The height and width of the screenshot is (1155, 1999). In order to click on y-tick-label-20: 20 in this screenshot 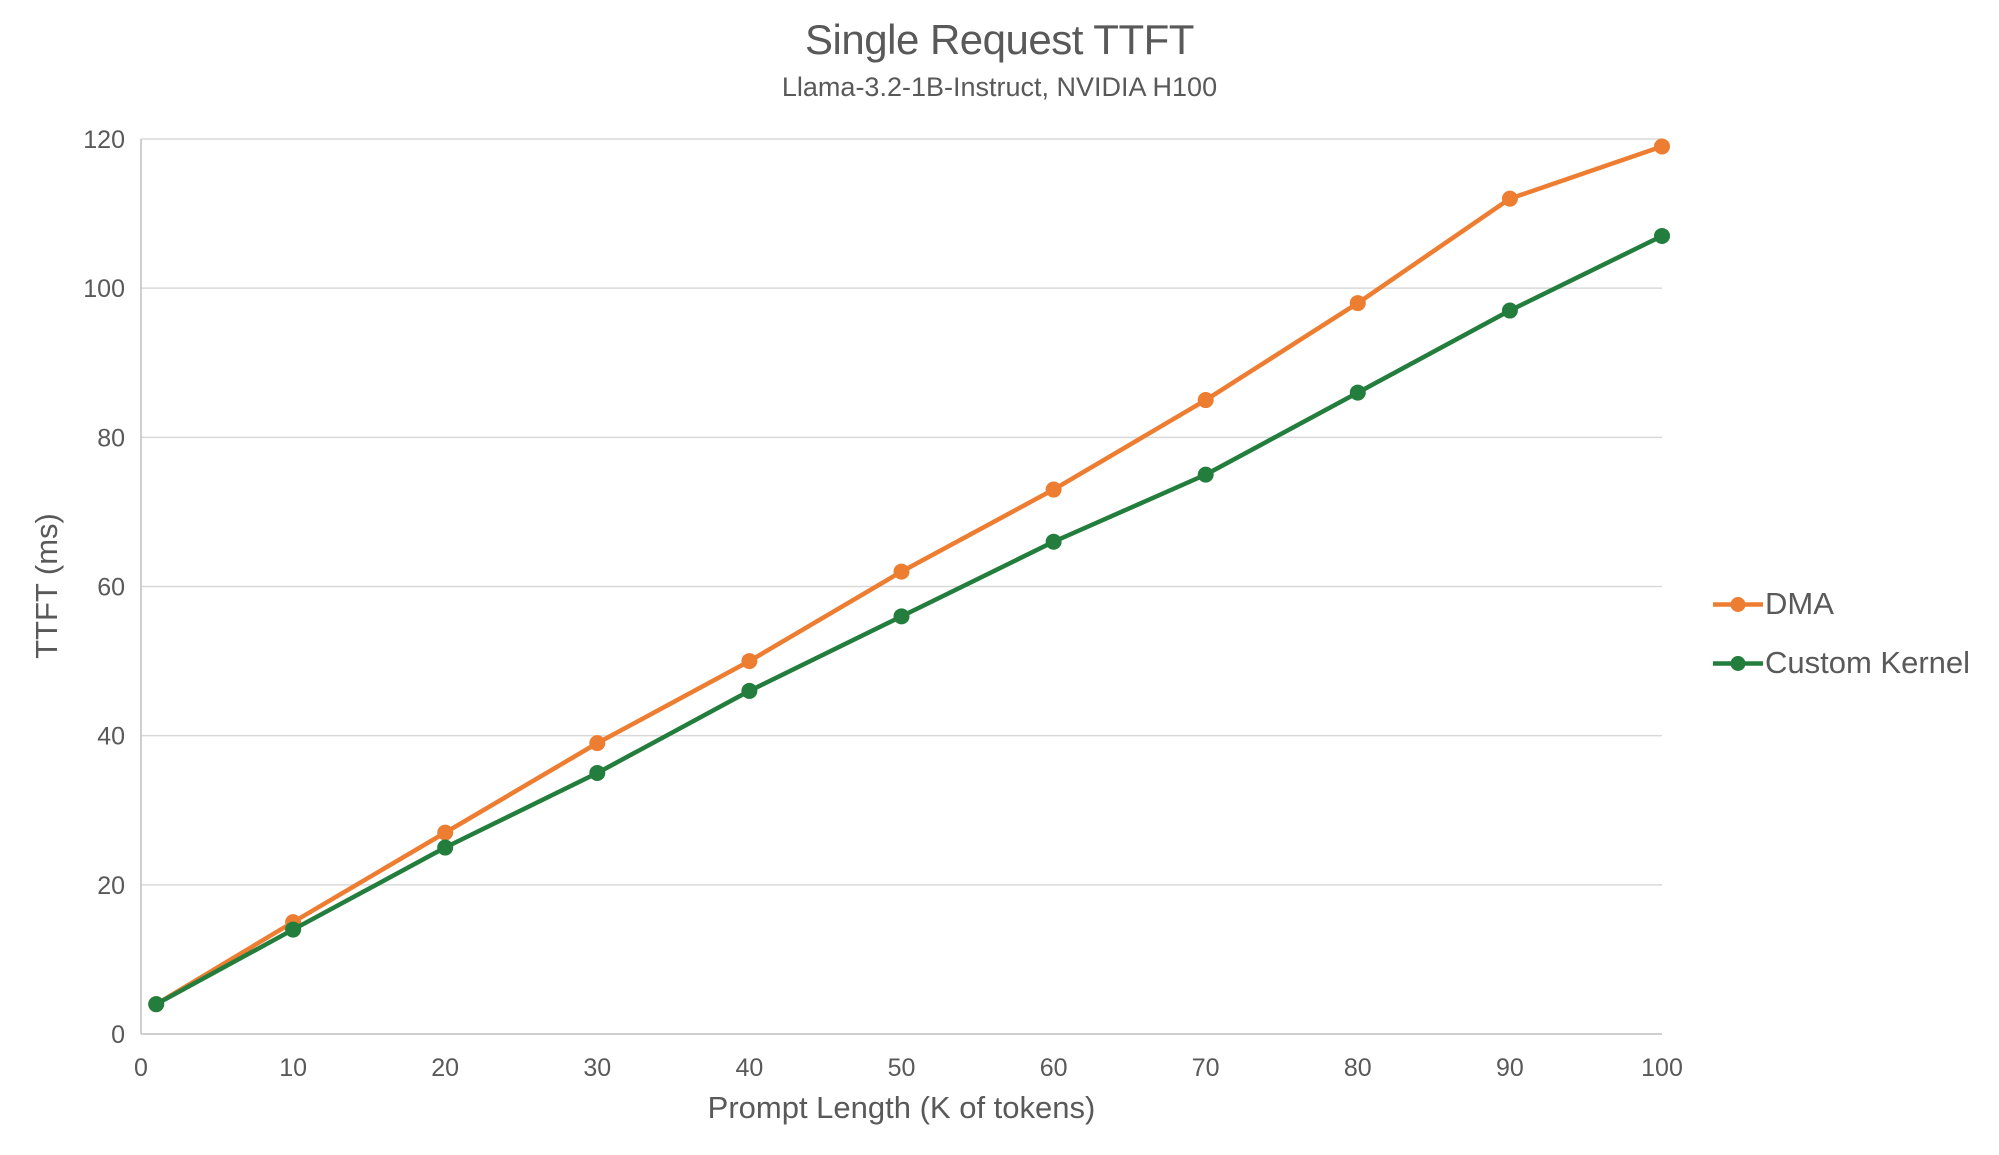, I will do `click(111, 886)`.